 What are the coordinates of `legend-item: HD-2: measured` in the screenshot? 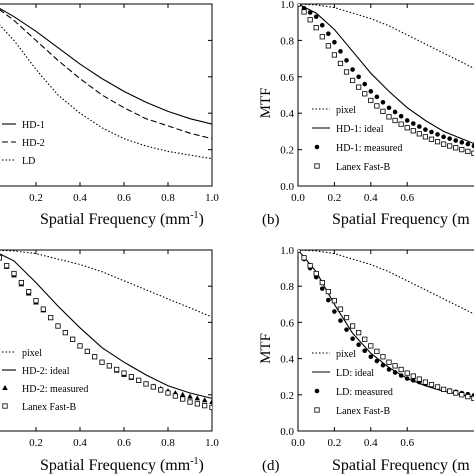 It's located at (45, 389).